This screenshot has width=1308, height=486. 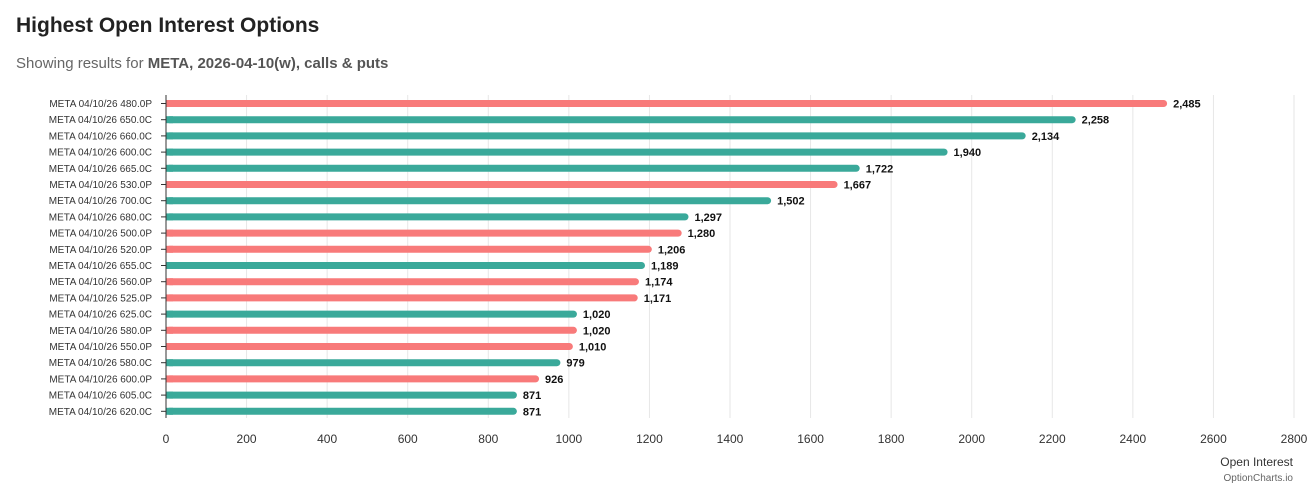 What do you see at coordinates (100, 282) in the screenshot?
I see `category-label: META 04/10/26 560.0P` at bounding box center [100, 282].